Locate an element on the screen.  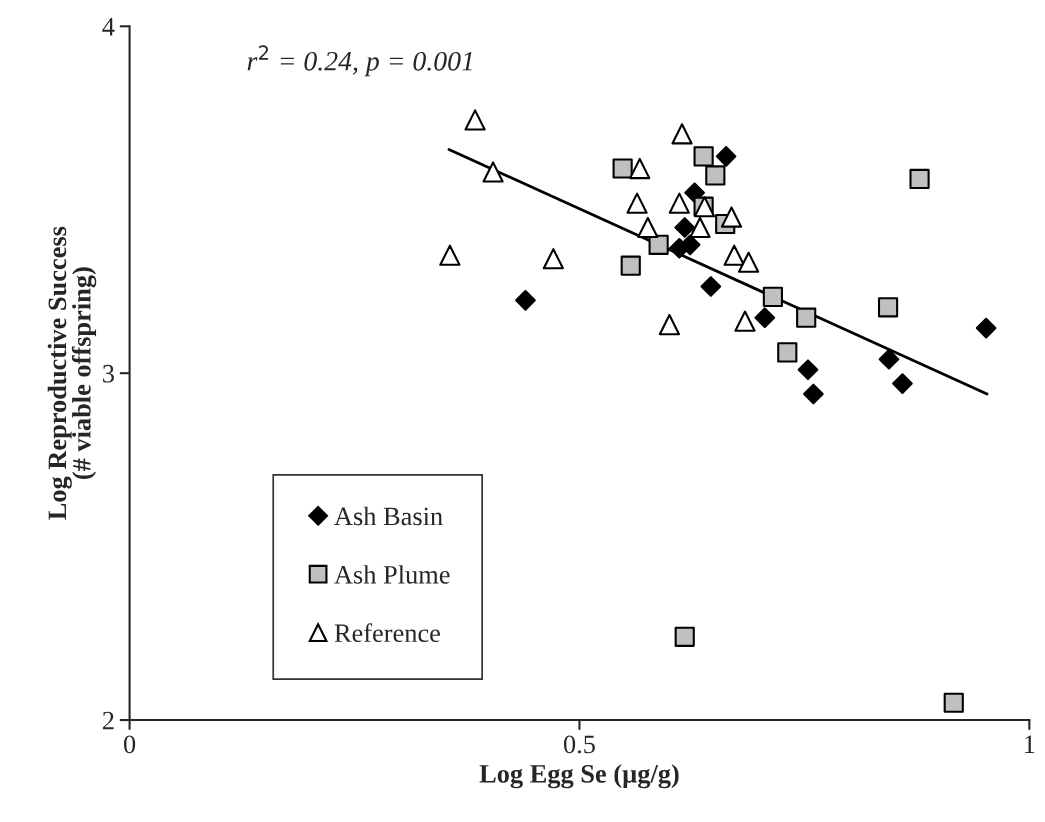
x-tick-label: 0 is located at coordinates (129, 744).